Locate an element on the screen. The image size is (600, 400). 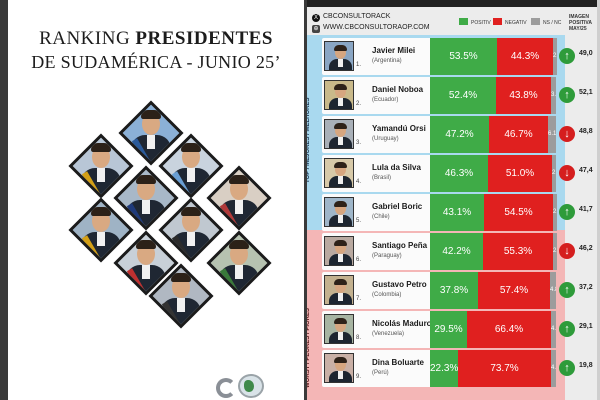
negative-bar: 55.3% is located at coordinates (518, 251).